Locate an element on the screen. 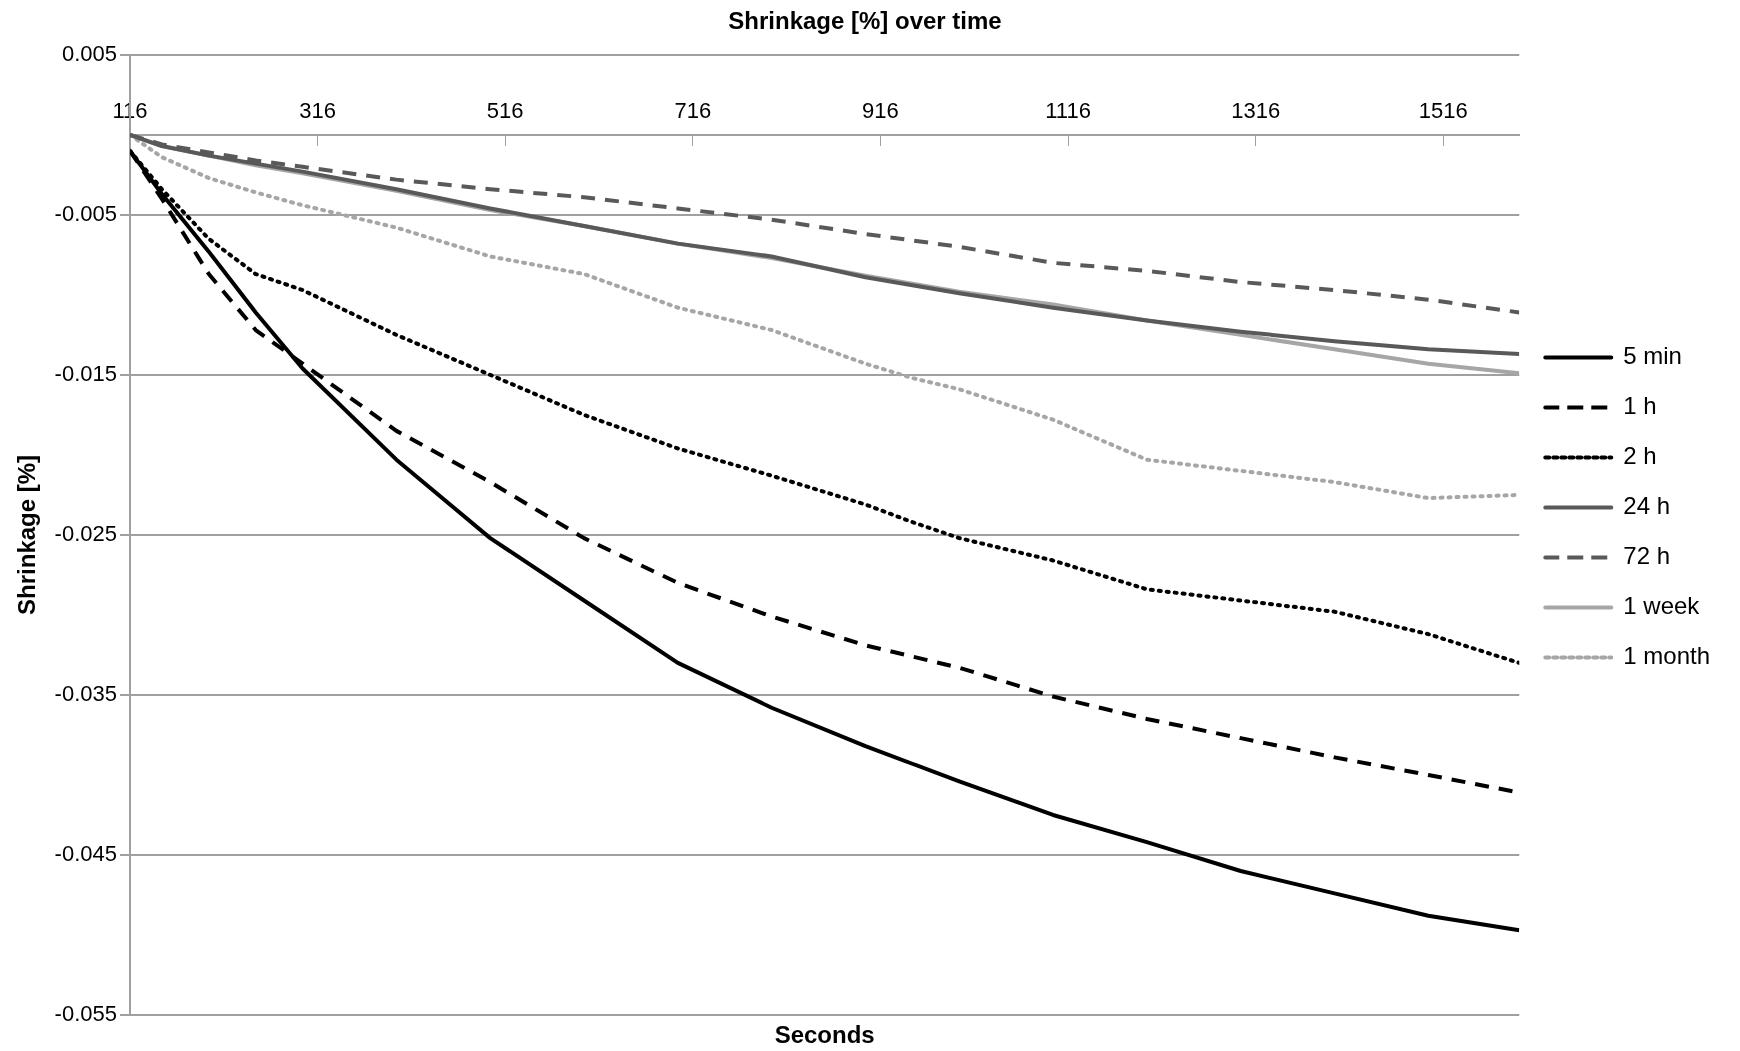 The height and width of the screenshot is (1051, 1740). chart-title: Shrinkage [%] over time is located at coordinates (865, 21).